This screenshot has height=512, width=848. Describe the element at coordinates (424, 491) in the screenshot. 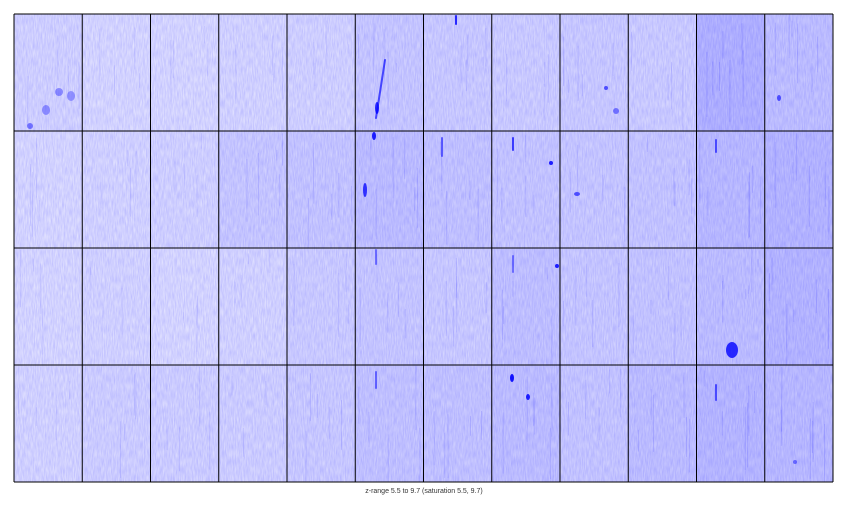

I see `zrange-caption: z-range 5.5 to 9.7 (saturation 5.5, 9.7)` at that location.